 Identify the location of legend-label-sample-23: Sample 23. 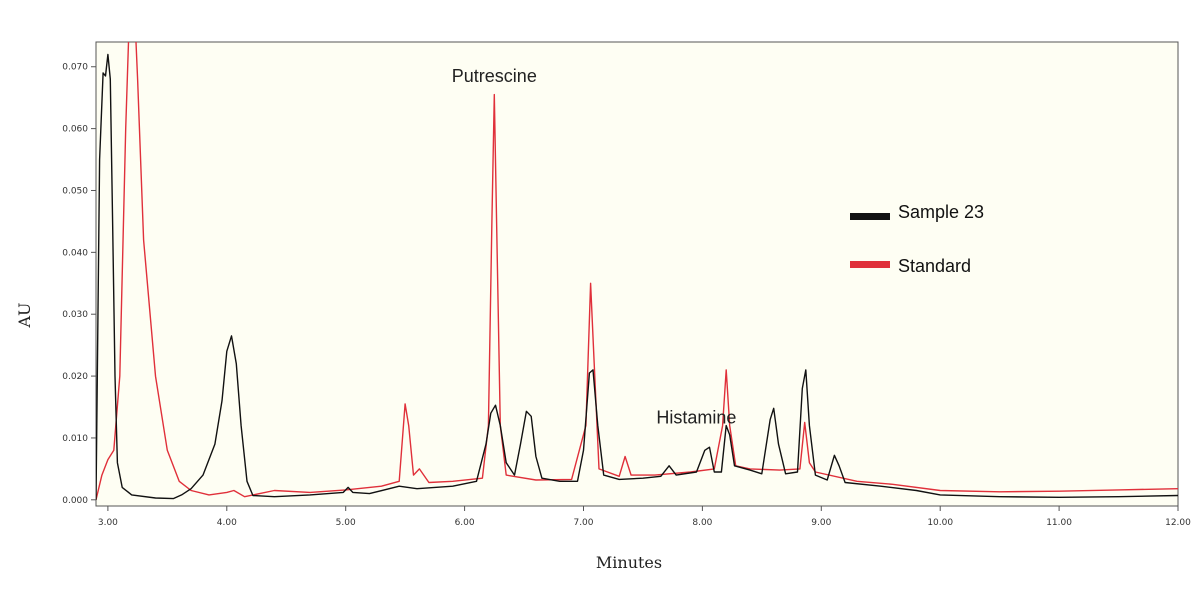
(941, 212).